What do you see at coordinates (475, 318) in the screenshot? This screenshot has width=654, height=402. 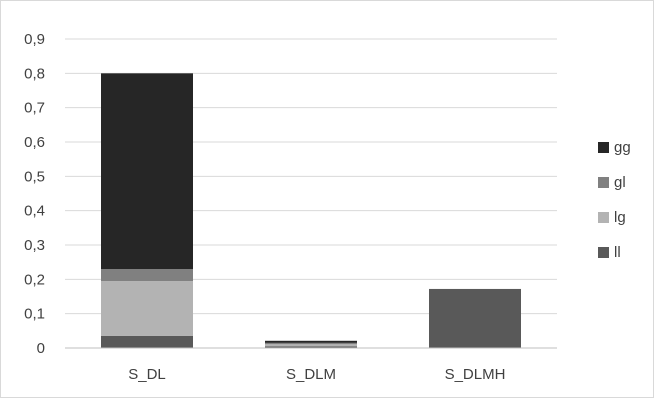 I see `bar-ll-s-dlmh` at bounding box center [475, 318].